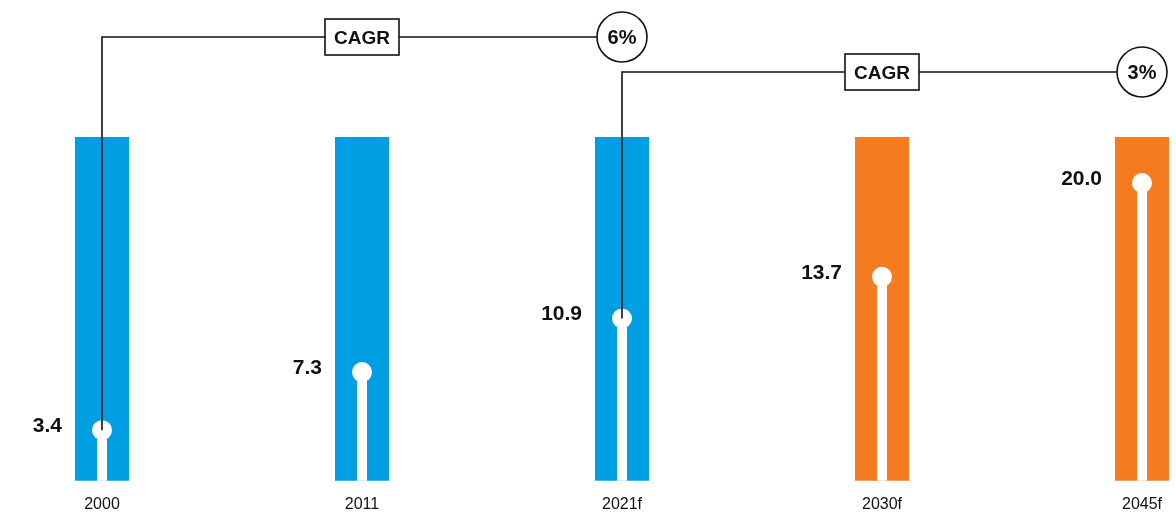  I want to click on x-tick-label: 2030f, so click(882, 503).